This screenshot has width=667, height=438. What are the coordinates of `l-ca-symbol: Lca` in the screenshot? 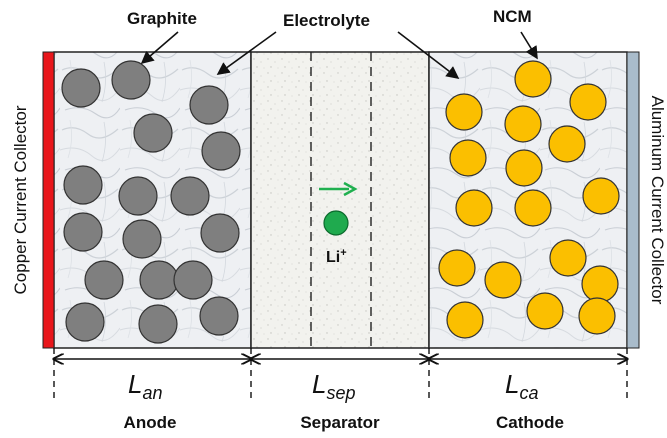 It's located at (521, 386).